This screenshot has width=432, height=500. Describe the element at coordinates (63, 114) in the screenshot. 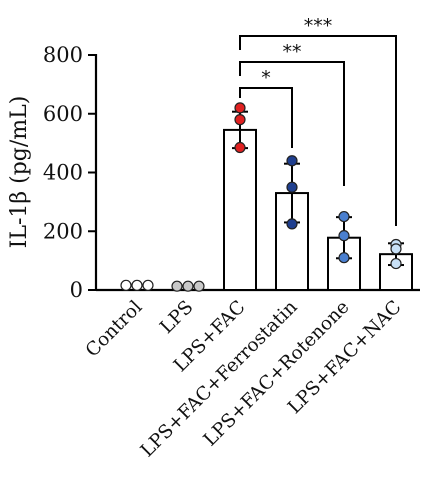

I see `y-tick-label: 600` at that location.